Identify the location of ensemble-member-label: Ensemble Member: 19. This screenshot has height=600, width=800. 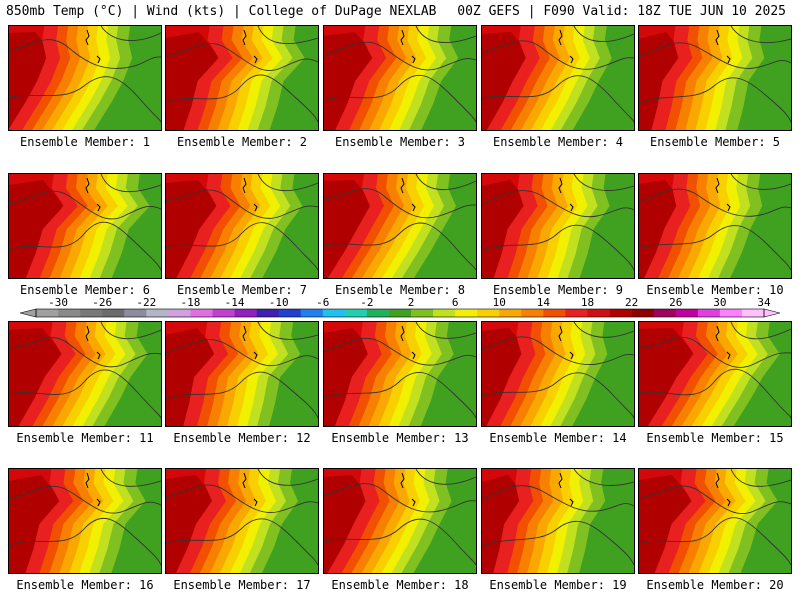
(558, 585).